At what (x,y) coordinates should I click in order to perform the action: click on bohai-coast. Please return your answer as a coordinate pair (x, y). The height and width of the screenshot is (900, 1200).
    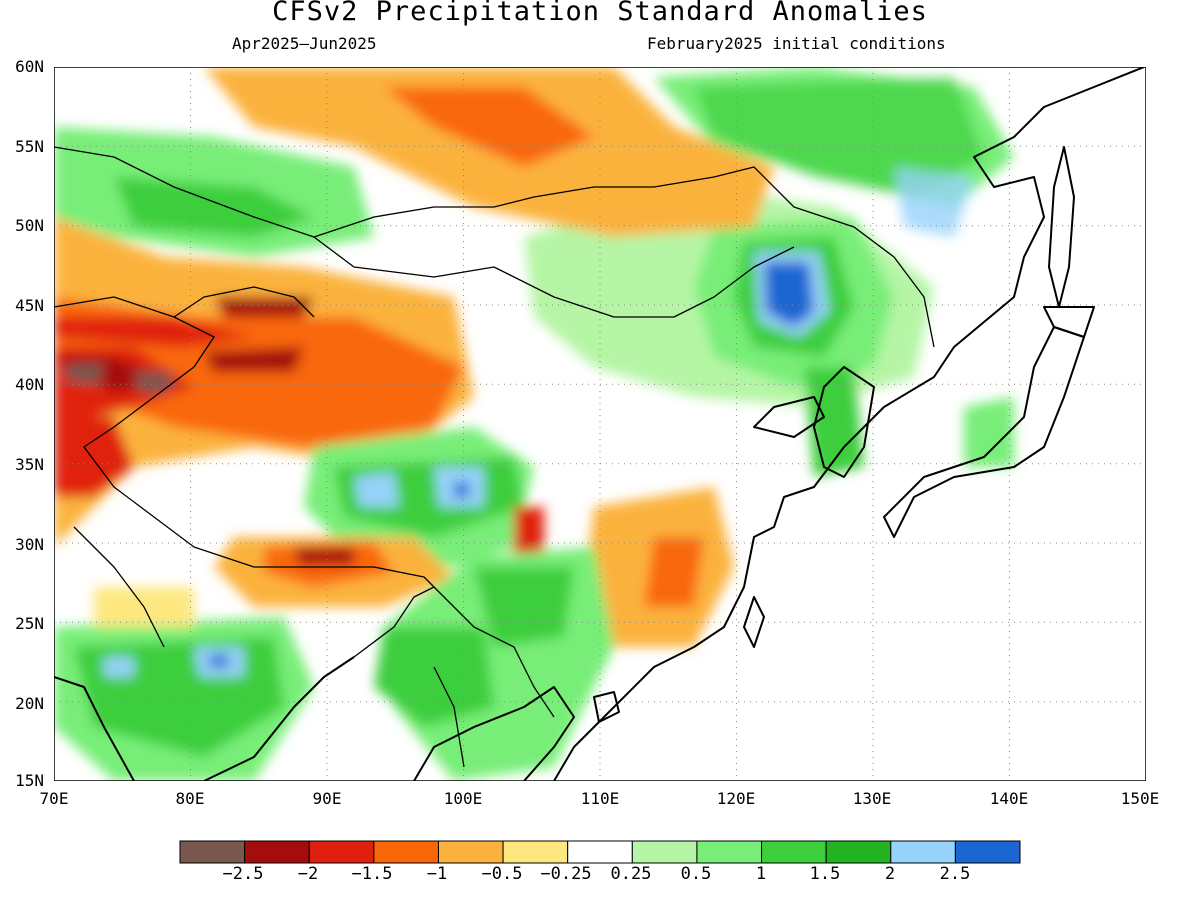
    Looking at the image, I should click on (789, 417).